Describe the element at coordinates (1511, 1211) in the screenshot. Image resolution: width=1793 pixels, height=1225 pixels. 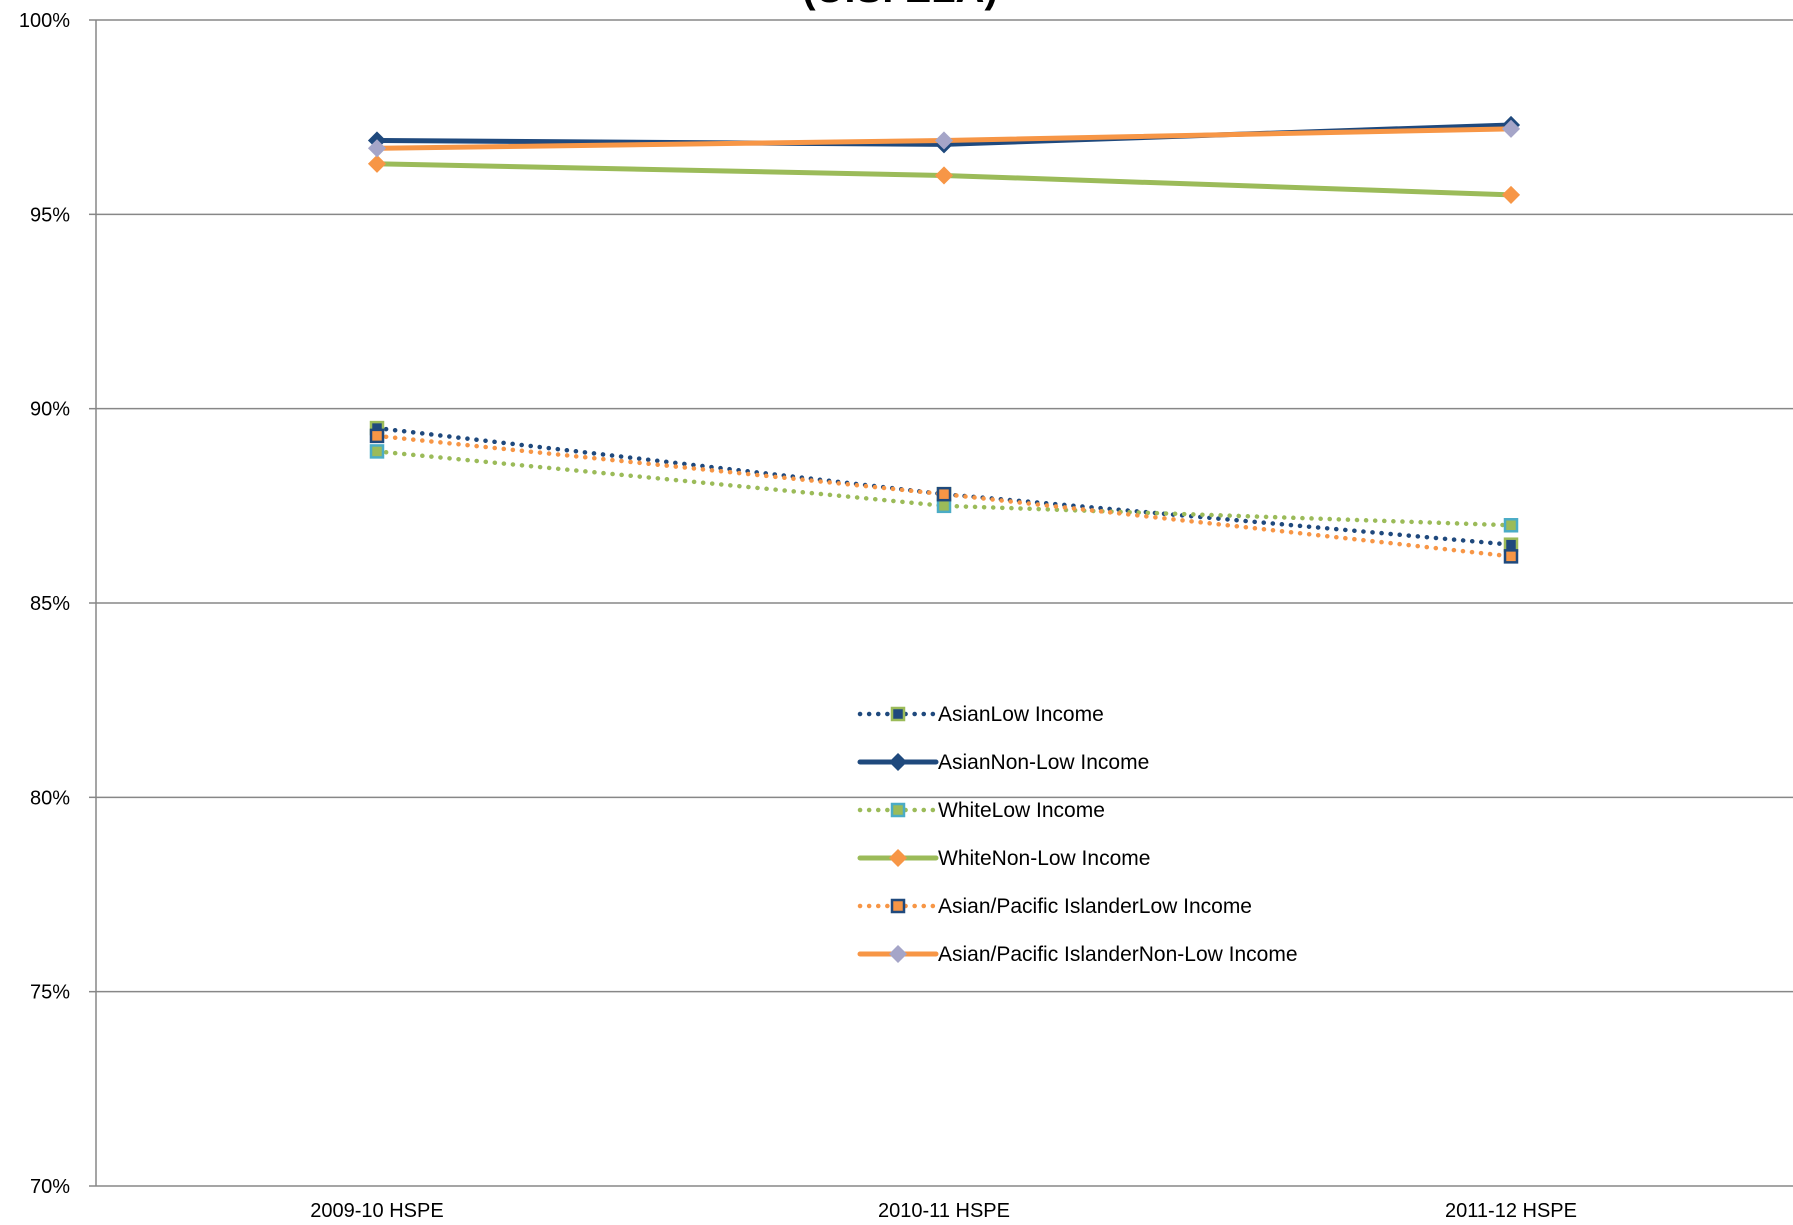
I see `x-tick-label: 2011-12 HSPE` at that location.